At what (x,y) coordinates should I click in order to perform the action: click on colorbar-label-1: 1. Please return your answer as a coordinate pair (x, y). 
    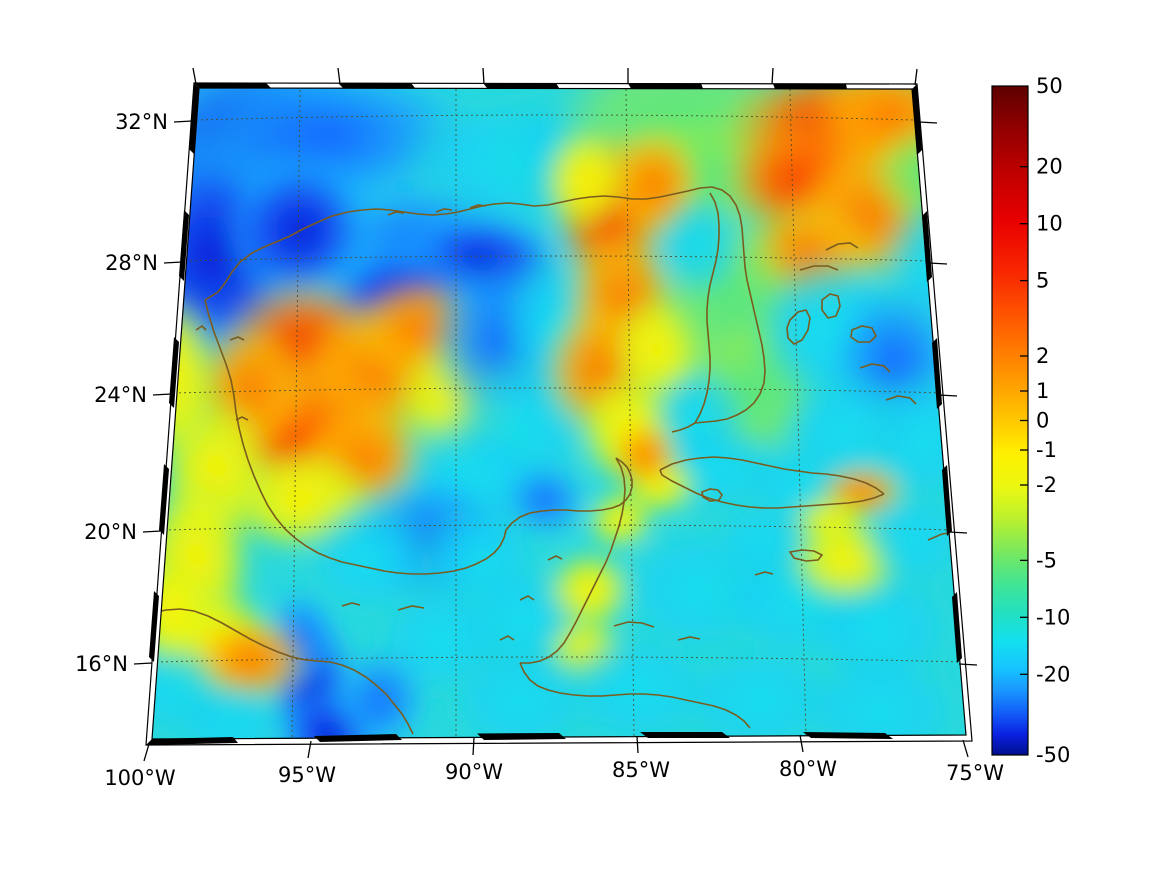
    Looking at the image, I should click on (1042, 391).